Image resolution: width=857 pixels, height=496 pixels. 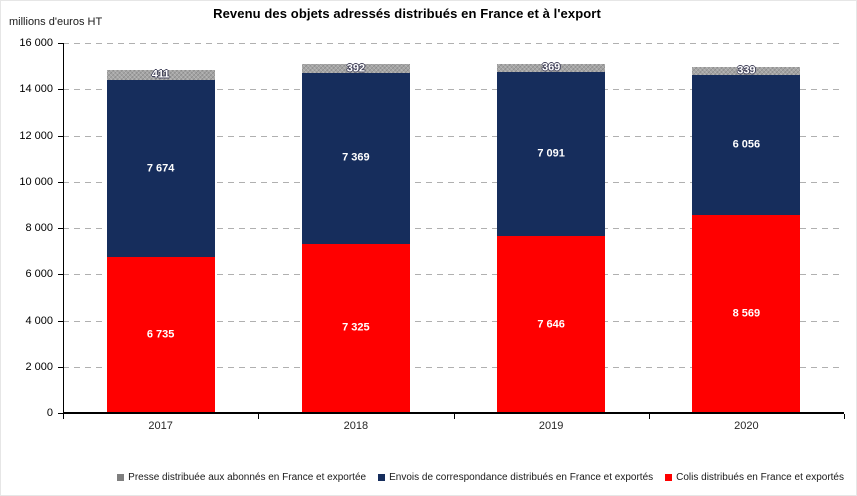 I want to click on x-axis-category-label: 2017, so click(x=160, y=426).